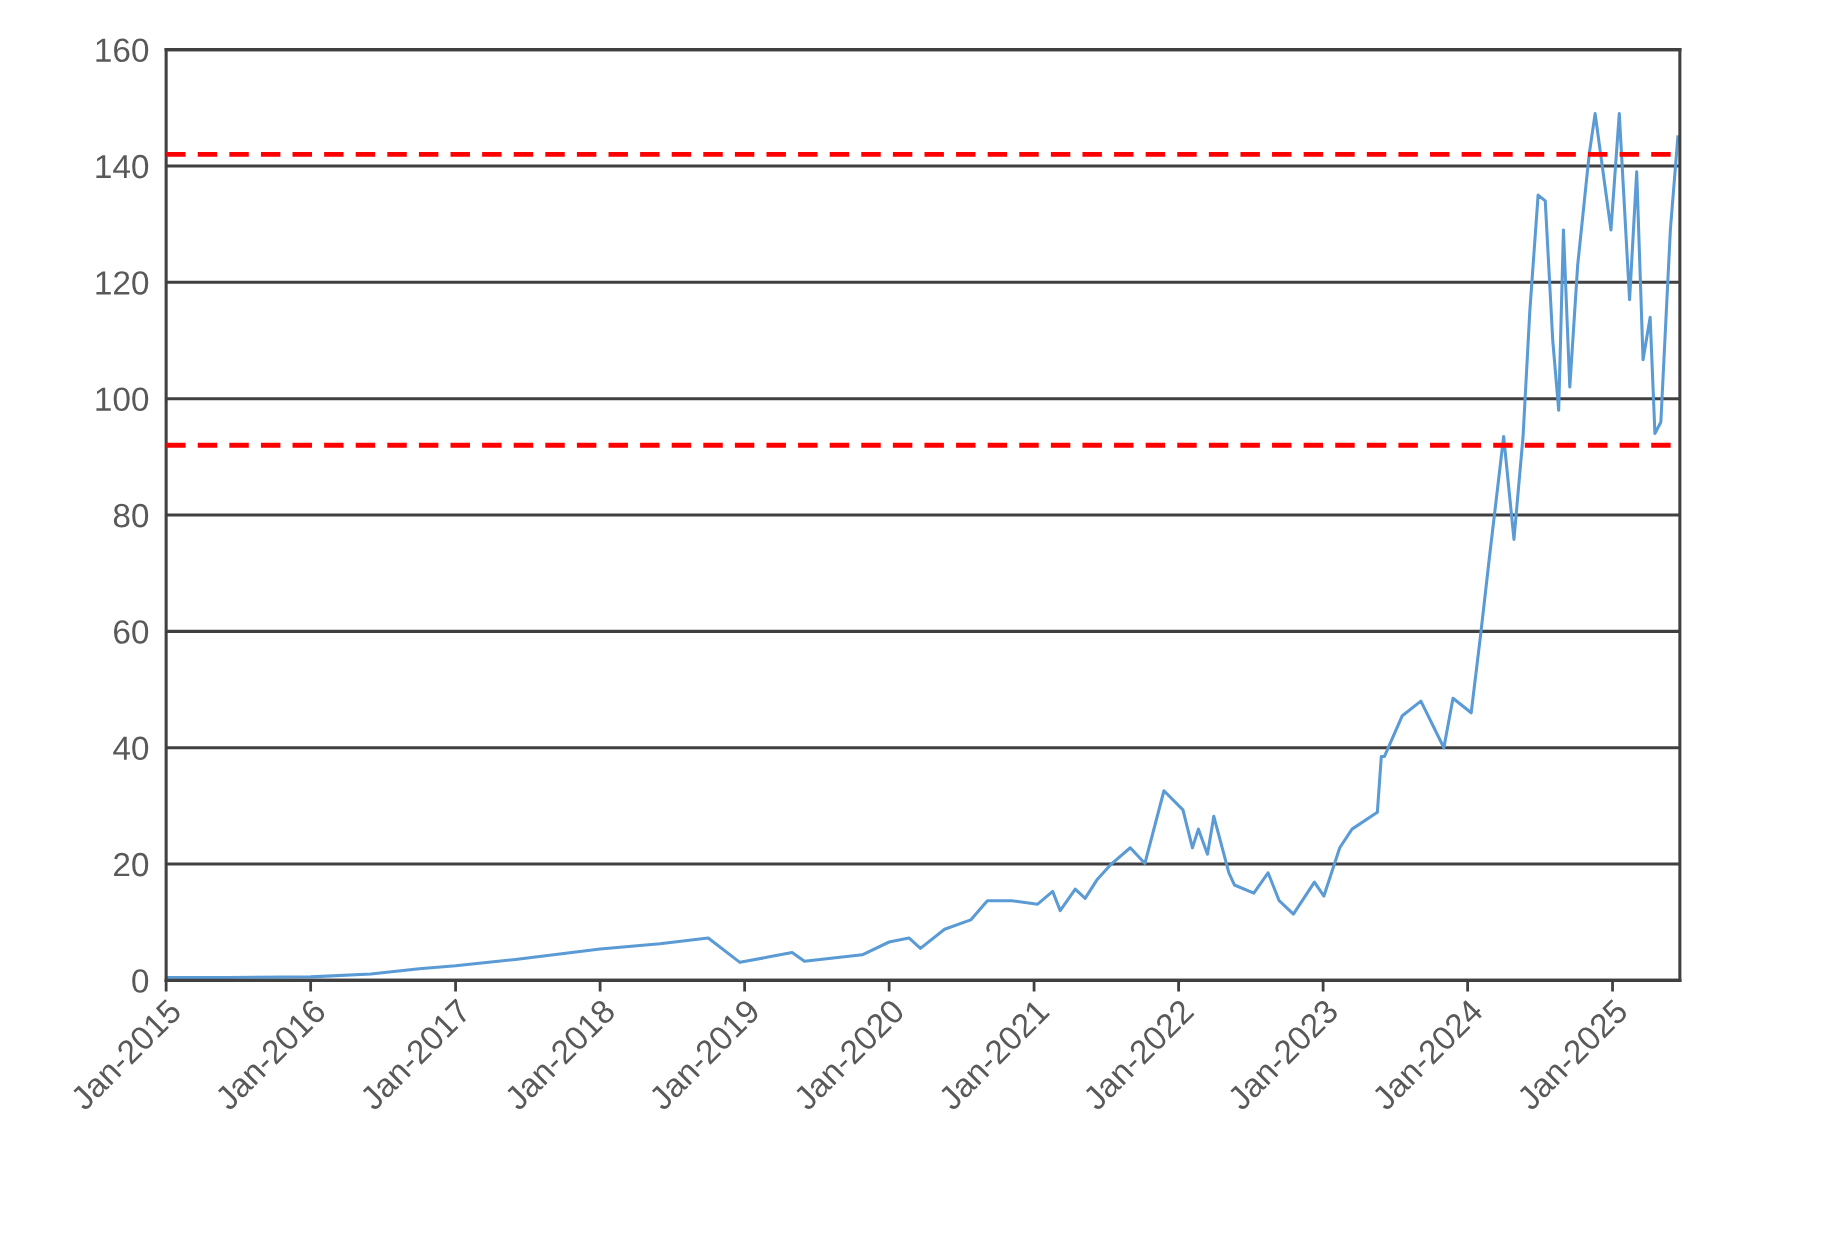 The height and width of the screenshot is (1241, 1846). What do you see at coordinates (122, 283) in the screenshot?
I see `y-tick-label: 120` at bounding box center [122, 283].